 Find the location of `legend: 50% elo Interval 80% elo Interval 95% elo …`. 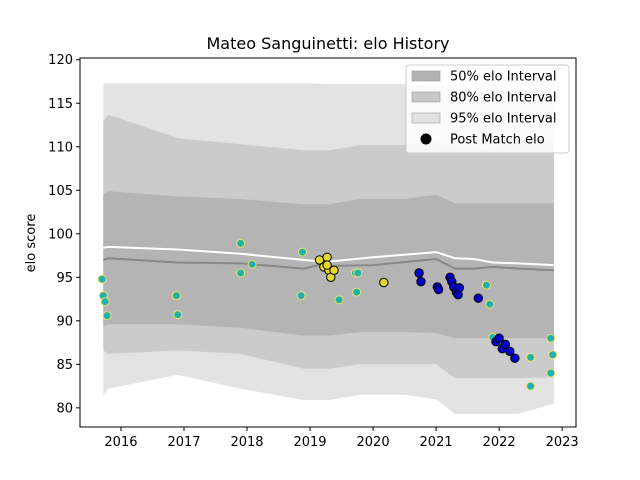

legend: 50% elo Interval 80% elo Interval 95% elo … is located at coordinates (487, 109).